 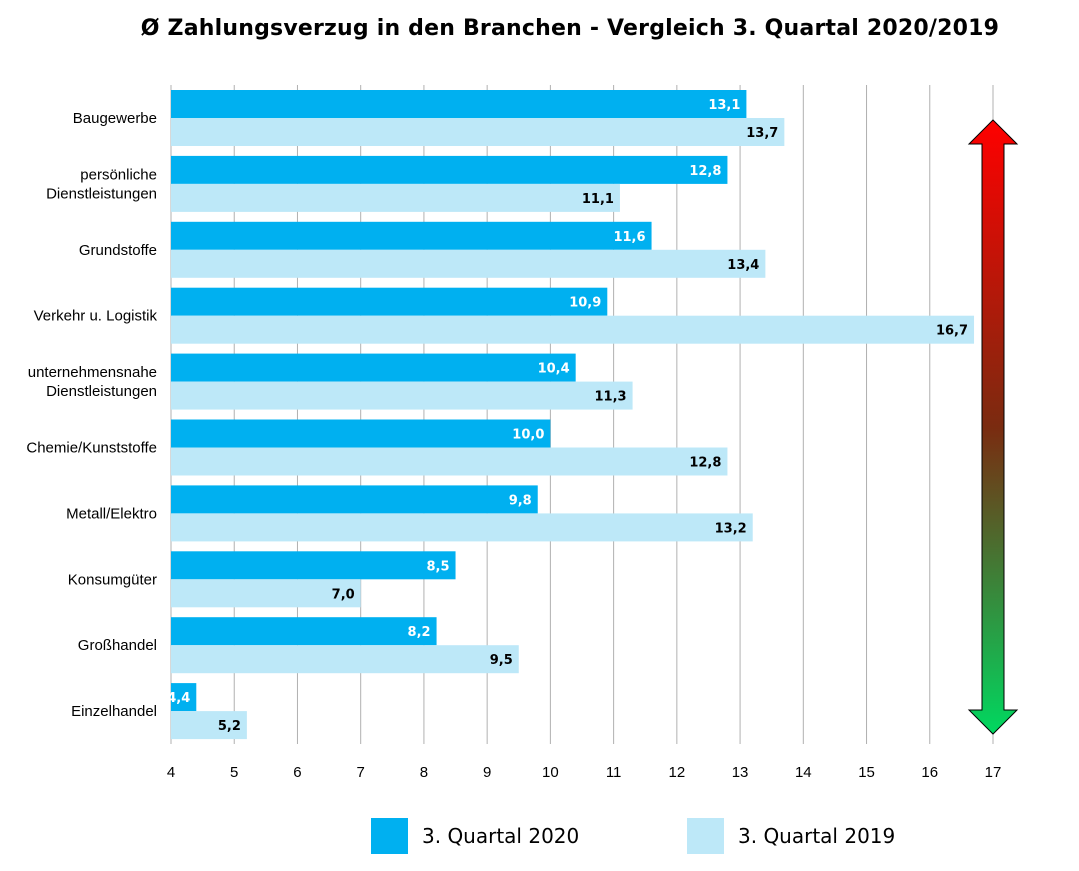 What do you see at coordinates (866, 772) in the screenshot?
I see `x-tick-label-15: 15` at bounding box center [866, 772].